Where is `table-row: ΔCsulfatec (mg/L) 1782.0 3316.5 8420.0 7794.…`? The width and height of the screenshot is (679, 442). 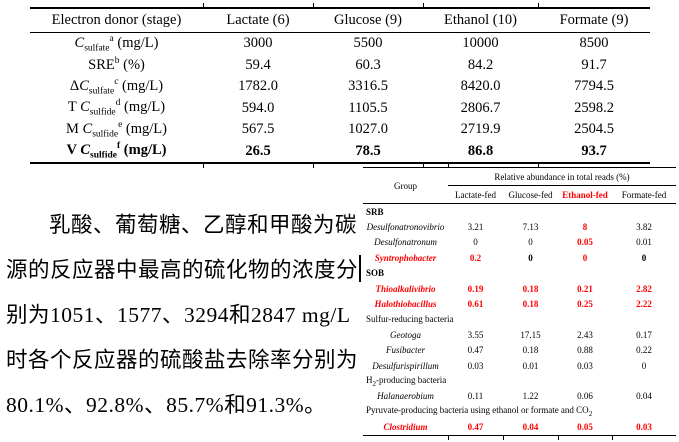 table-row: ΔCsulfatec (mg/L) 1782.0 3316.5 8420.0 7794.… is located at coordinates (340, 87).